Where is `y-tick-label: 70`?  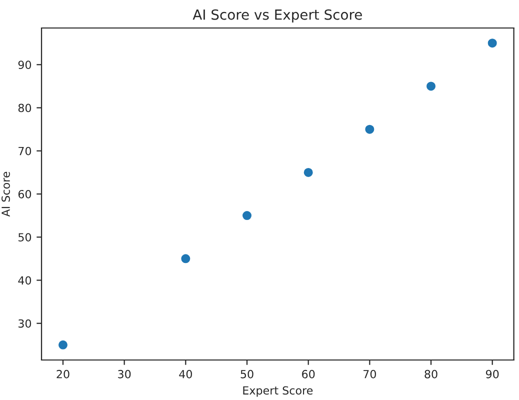
y-tick-label: 70 is located at coordinates (25, 151).